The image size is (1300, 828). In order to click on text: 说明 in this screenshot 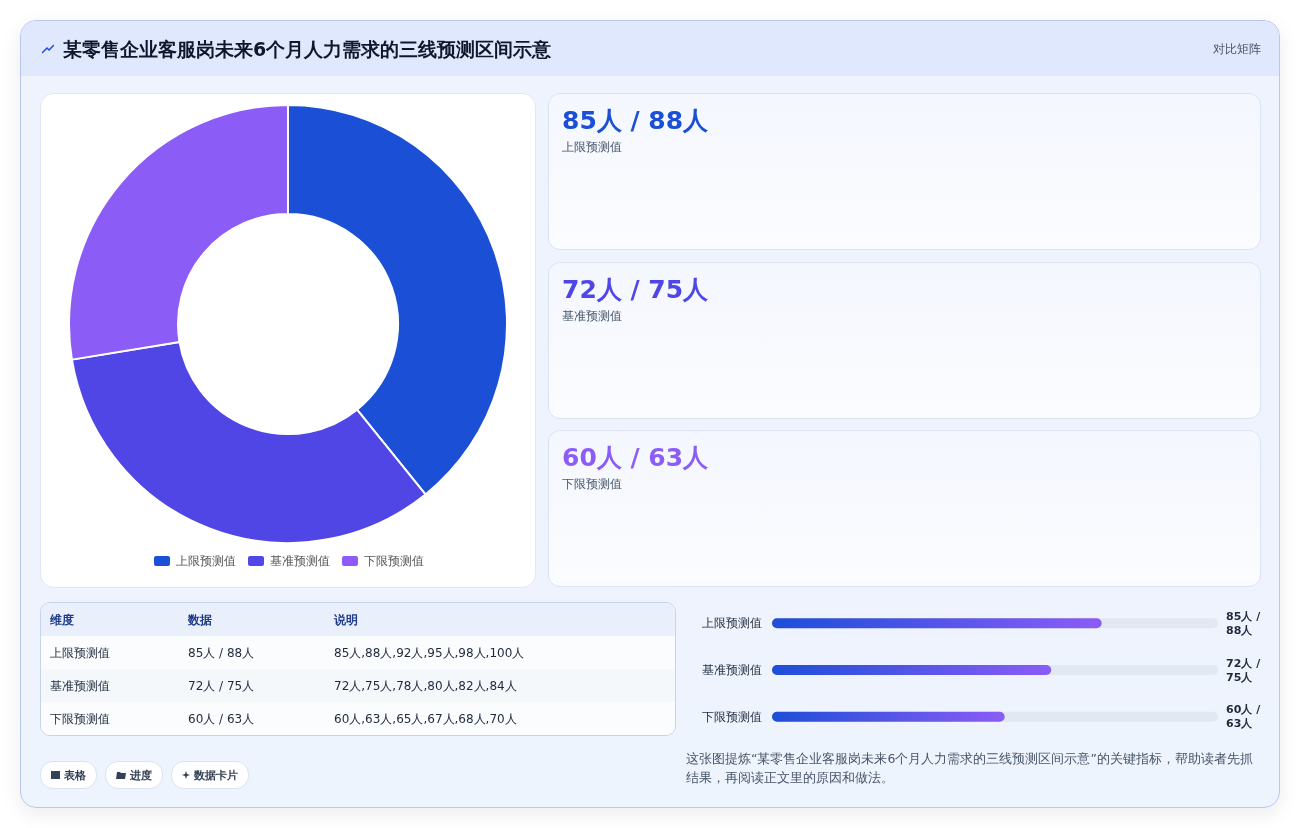, I will do `click(346, 620)`.